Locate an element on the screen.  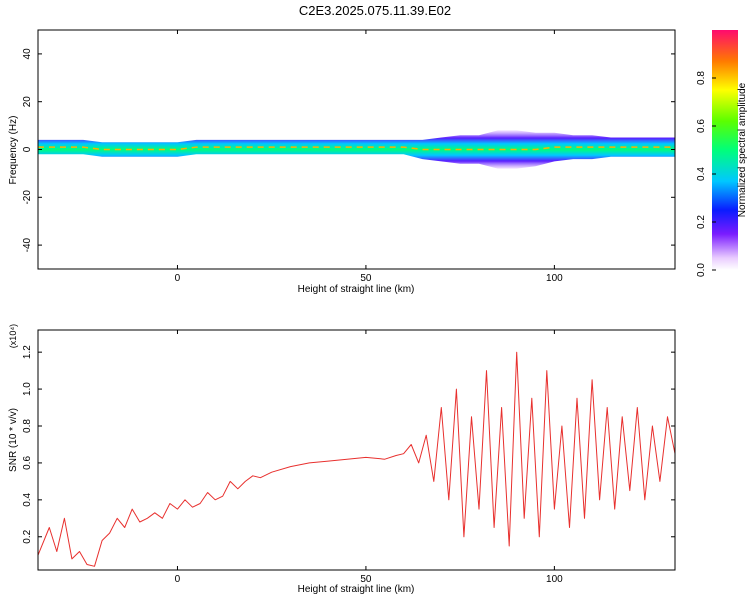
spectrogram-band is located at coordinates (356, 149).